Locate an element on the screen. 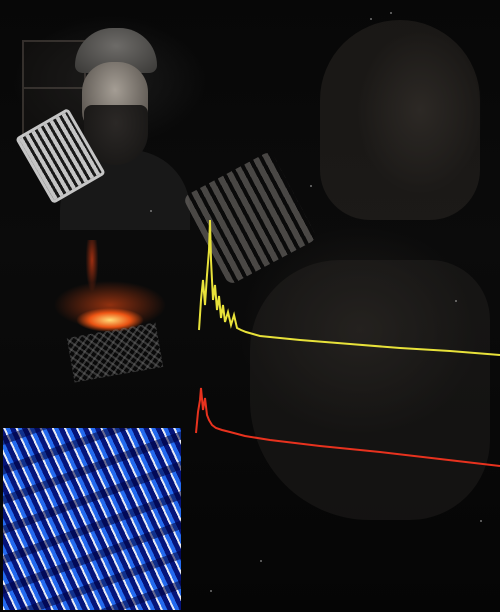  upper-yellow-trace is located at coordinates (349, 287).